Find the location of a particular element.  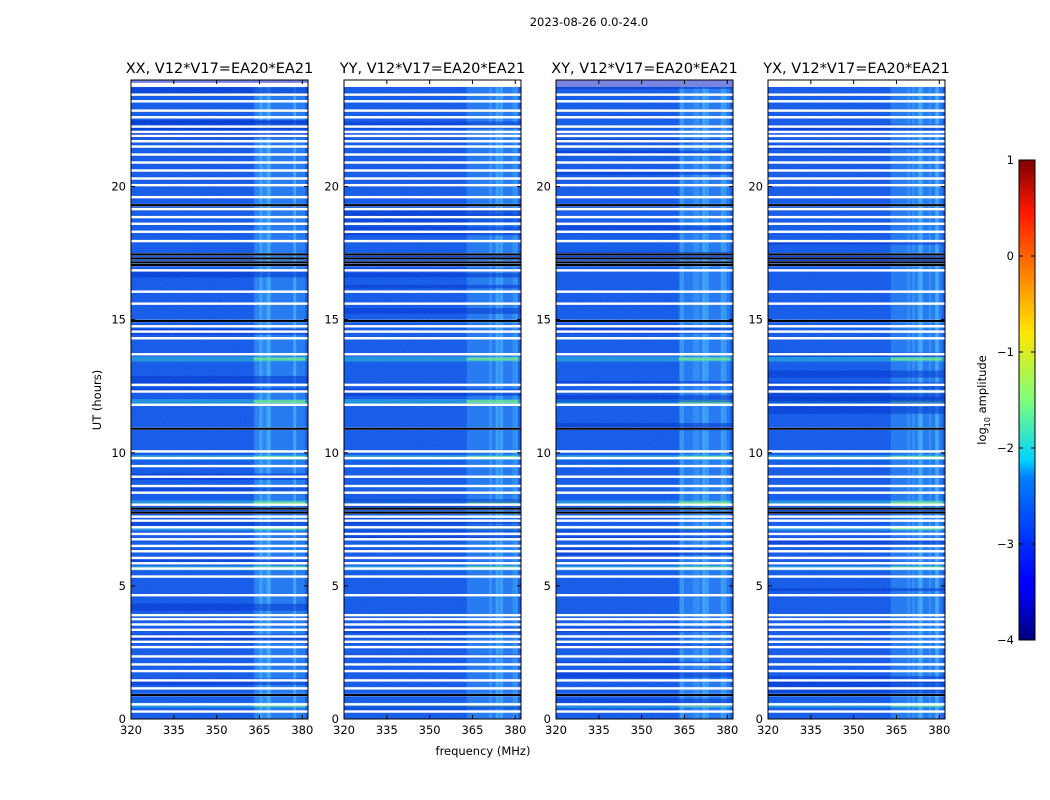

y-tick-label: 15 is located at coordinates (755, 320).